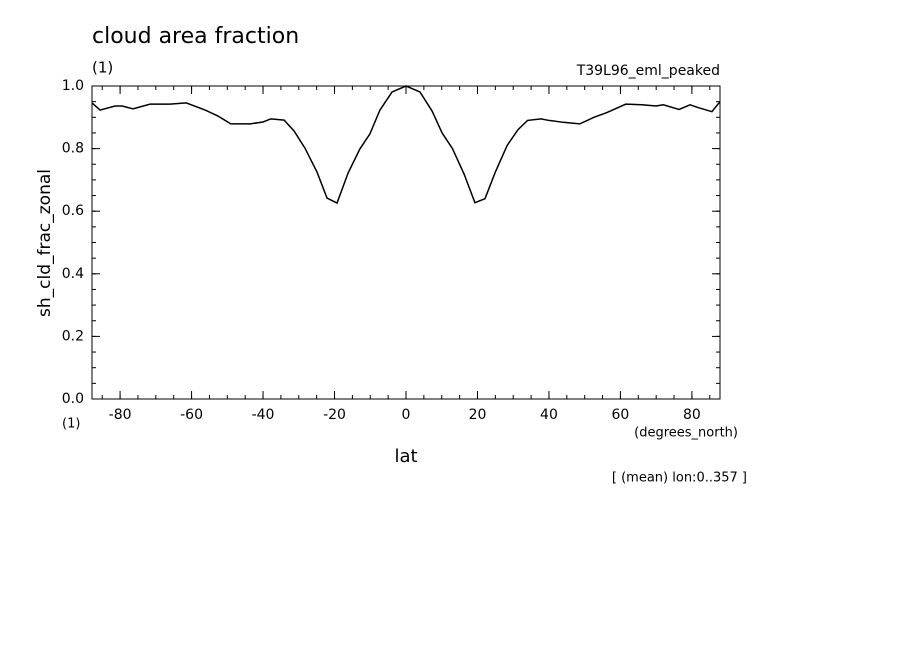  What do you see at coordinates (45, 243) in the screenshot?
I see `y-axis-label: sh_cld_frac_zonal` at bounding box center [45, 243].